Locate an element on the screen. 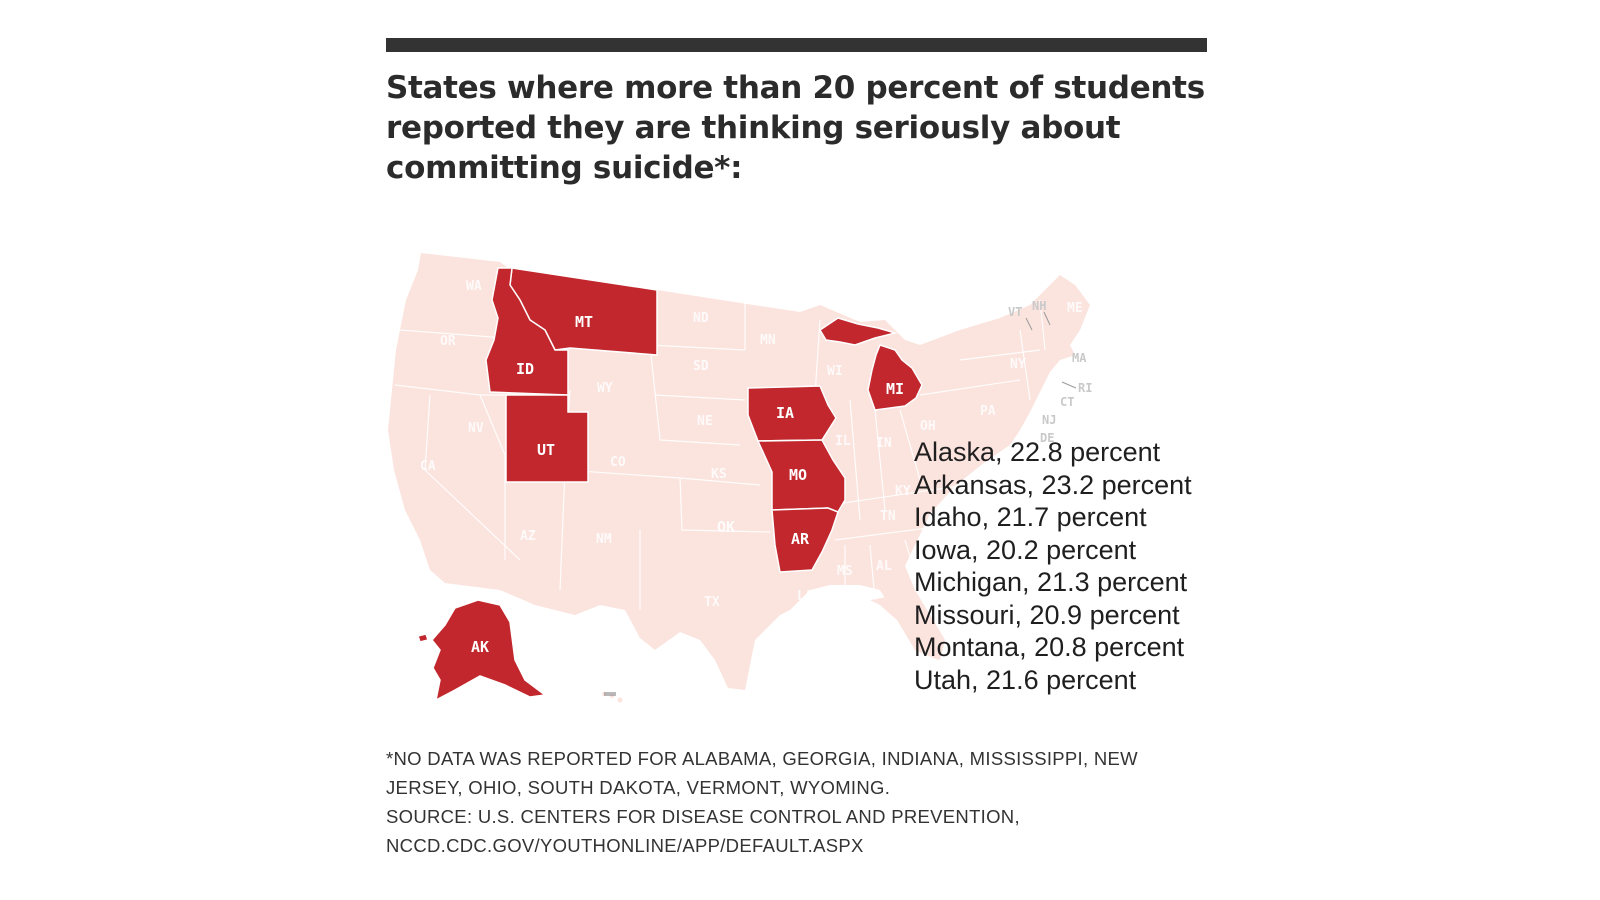 This screenshot has height=900, width=1600. list-item: Arkansas, 23.2 percent is located at coordinates (1053, 484).